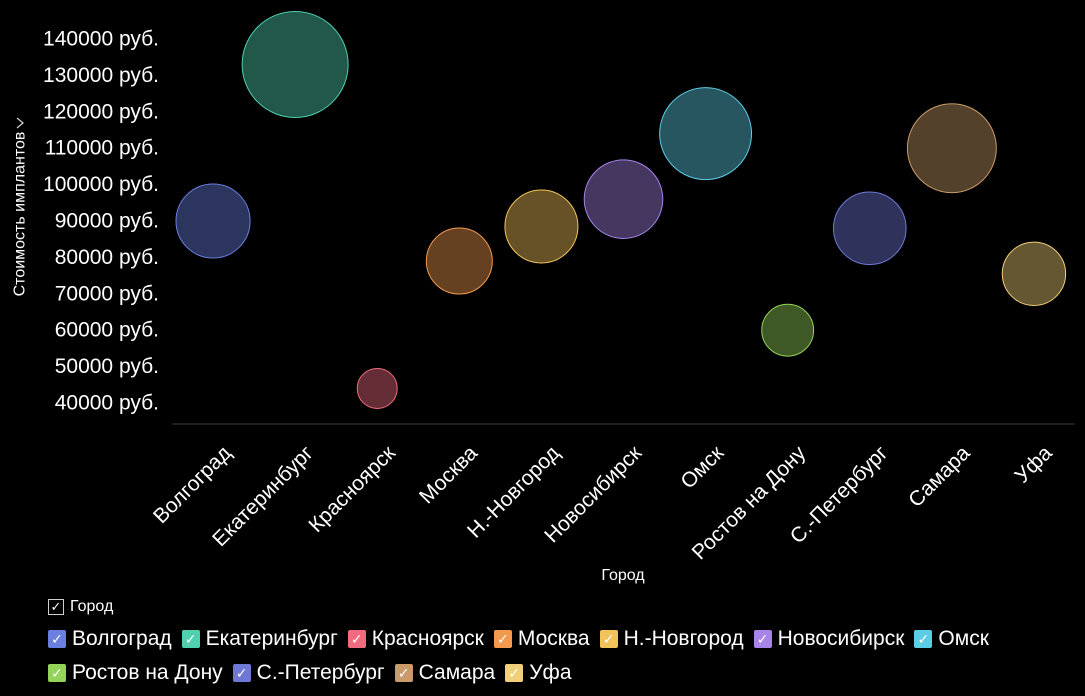 The height and width of the screenshot is (696, 1085). I want to click on x-tick-label: Москва, so click(448, 474).